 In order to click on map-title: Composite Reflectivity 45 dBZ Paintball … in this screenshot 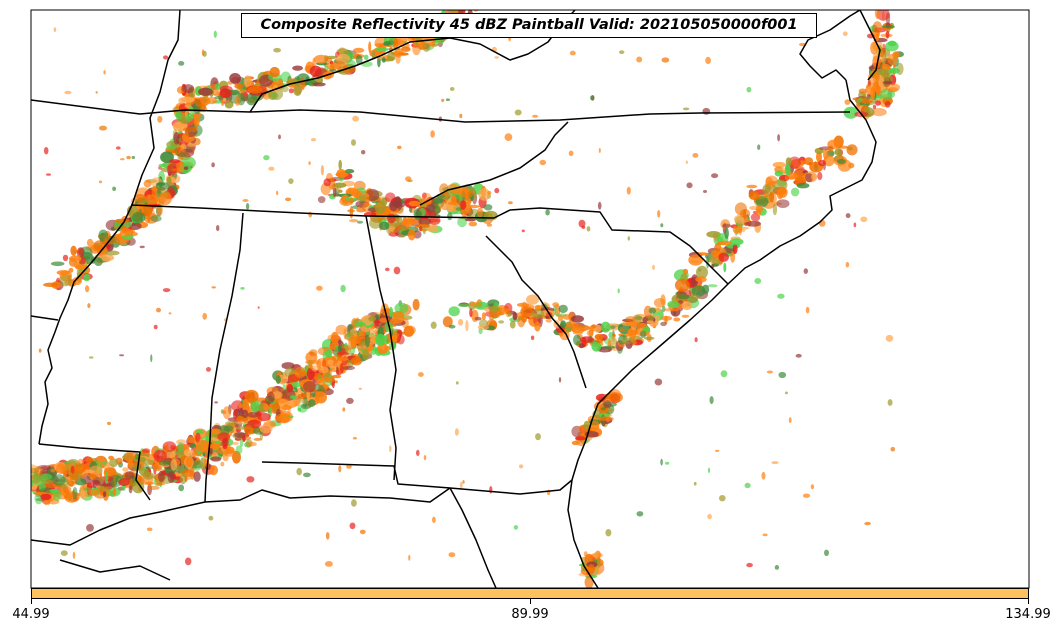, I will do `click(529, 25)`.